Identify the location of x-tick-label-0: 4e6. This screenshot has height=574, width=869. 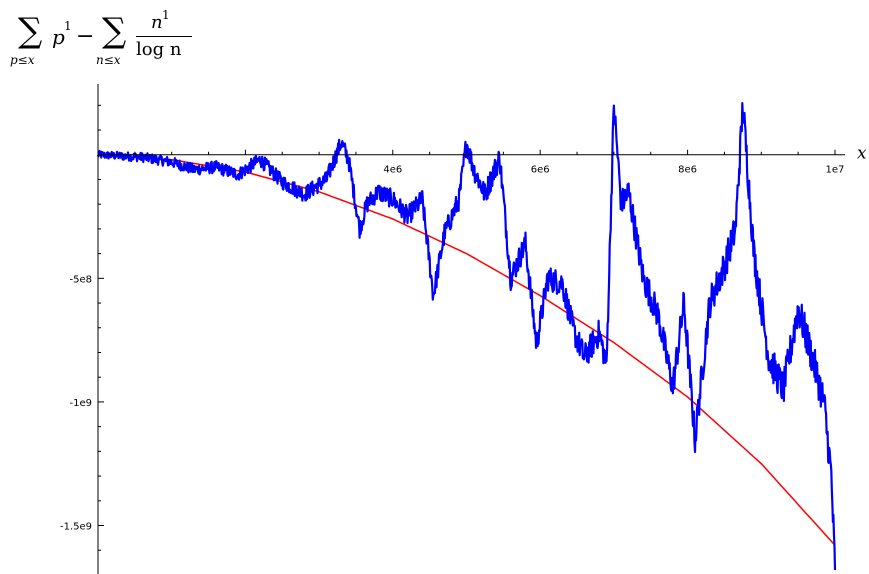
(392, 170).